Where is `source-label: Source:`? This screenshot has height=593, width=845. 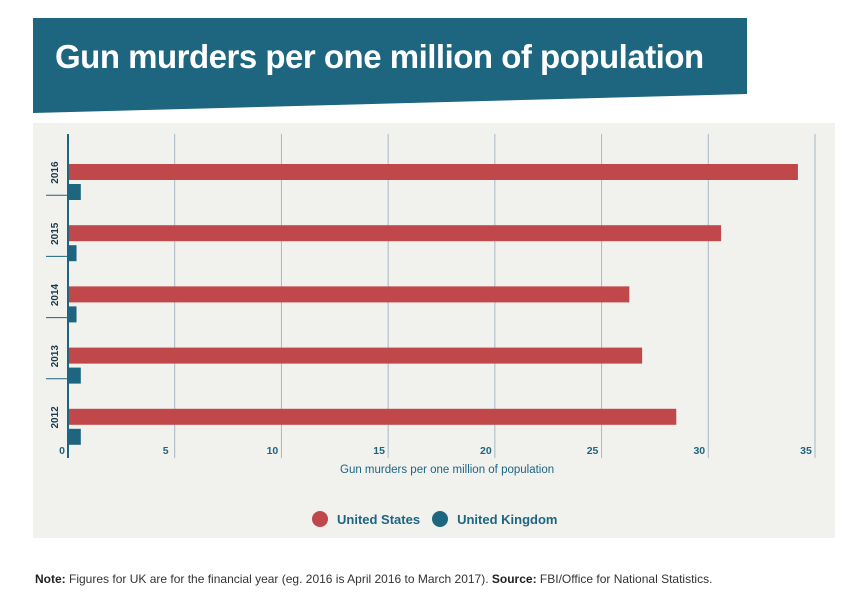 source-label: Source: is located at coordinates (514, 579).